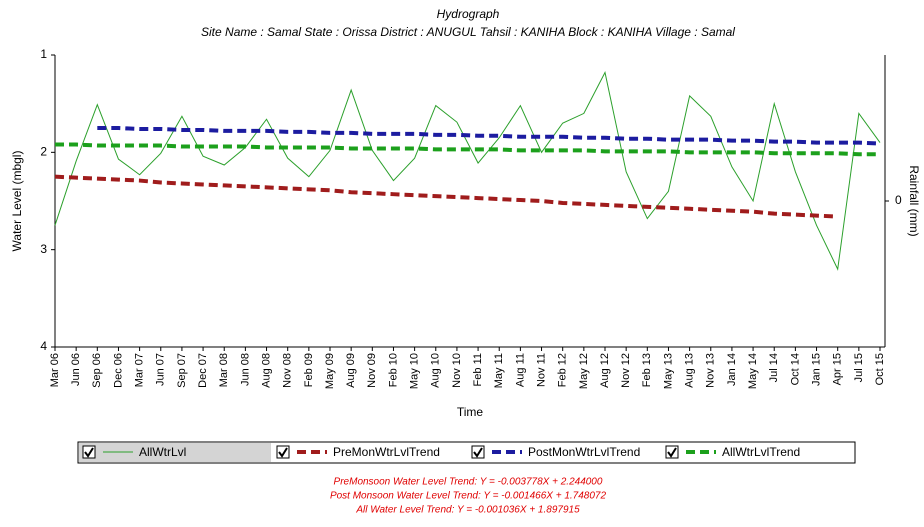 The height and width of the screenshot is (527, 924). Describe the element at coordinates (647, 370) in the screenshot. I see `x-tick-label: Feb 13` at that location.